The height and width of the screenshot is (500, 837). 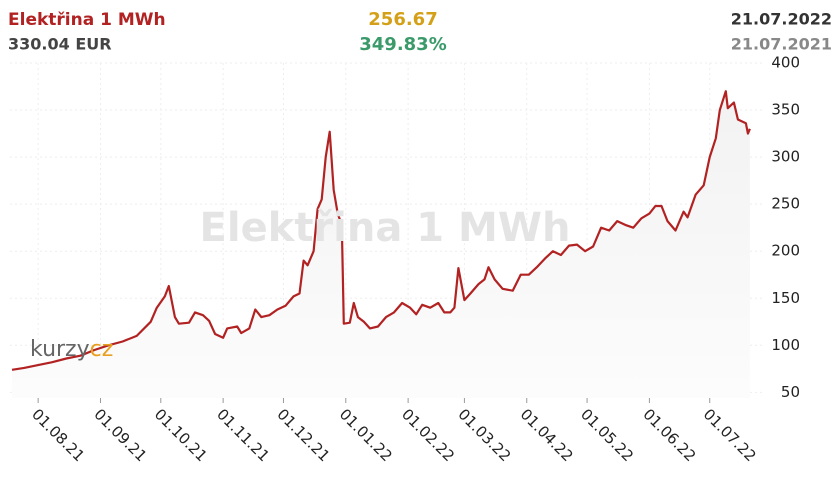 What do you see at coordinates (303, 435) in the screenshot?
I see `x-tick-label: 01.12.21` at bounding box center [303, 435].